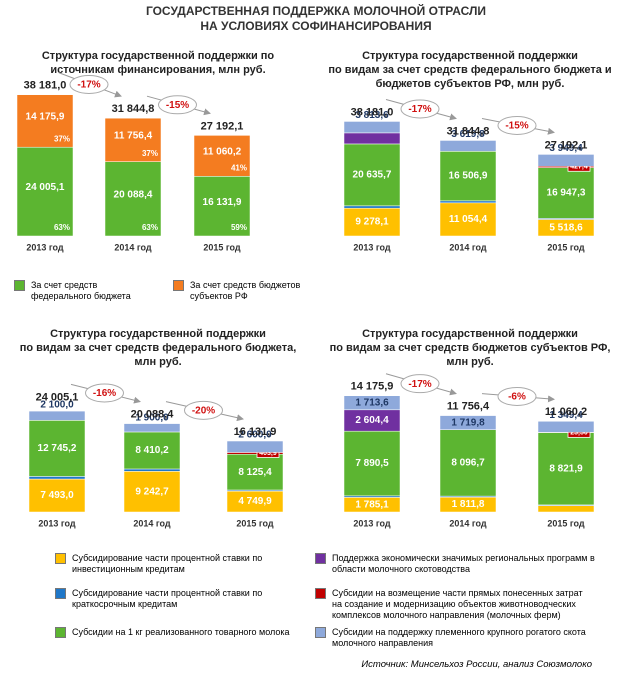  What do you see at coordinates (239, 167) in the screenshot?
I see `share-label: 41%` at bounding box center [239, 167].